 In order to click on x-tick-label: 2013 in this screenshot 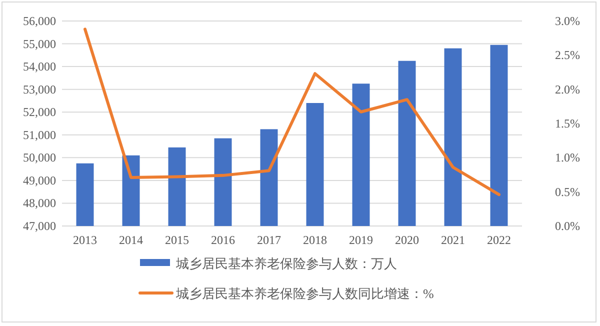, I will do `click(85, 240)`.